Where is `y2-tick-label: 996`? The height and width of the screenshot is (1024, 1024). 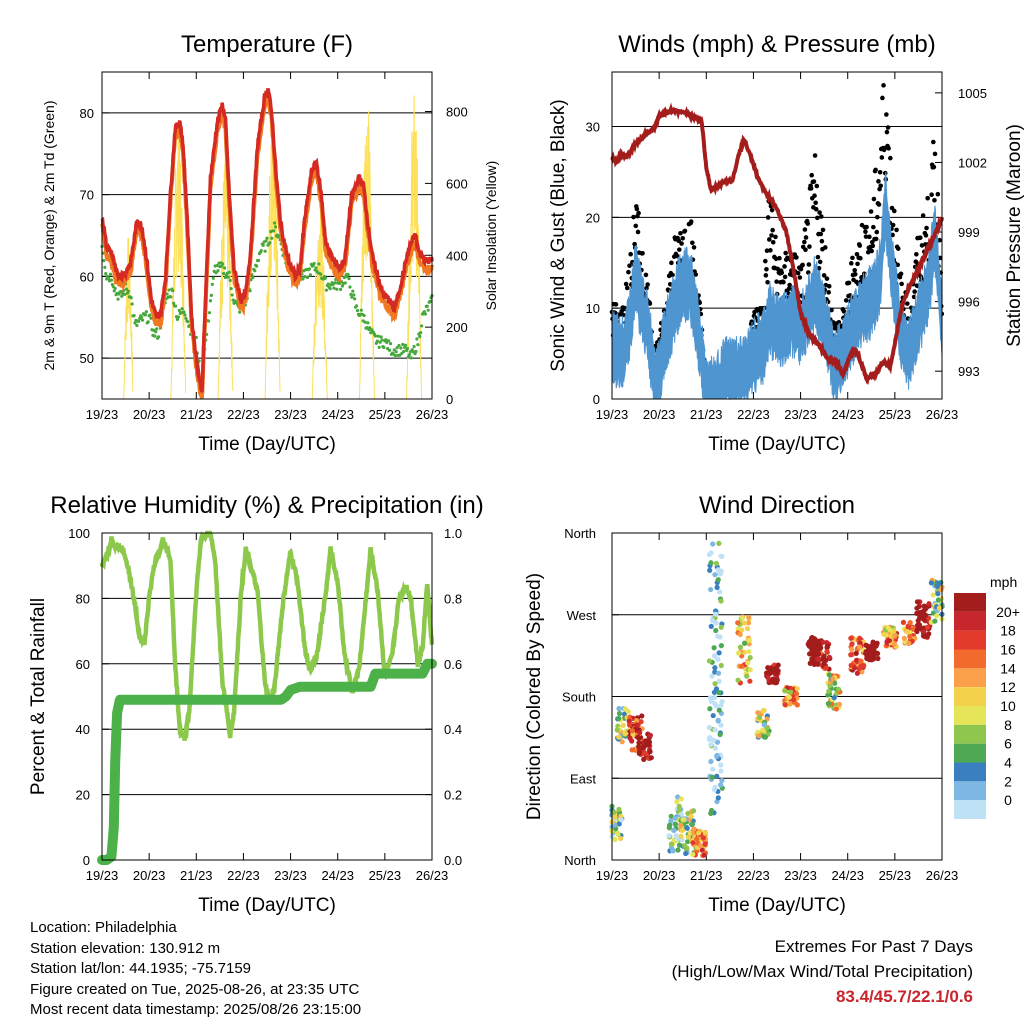
y2-tick-label: 996 is located at coordinates (969, 302).